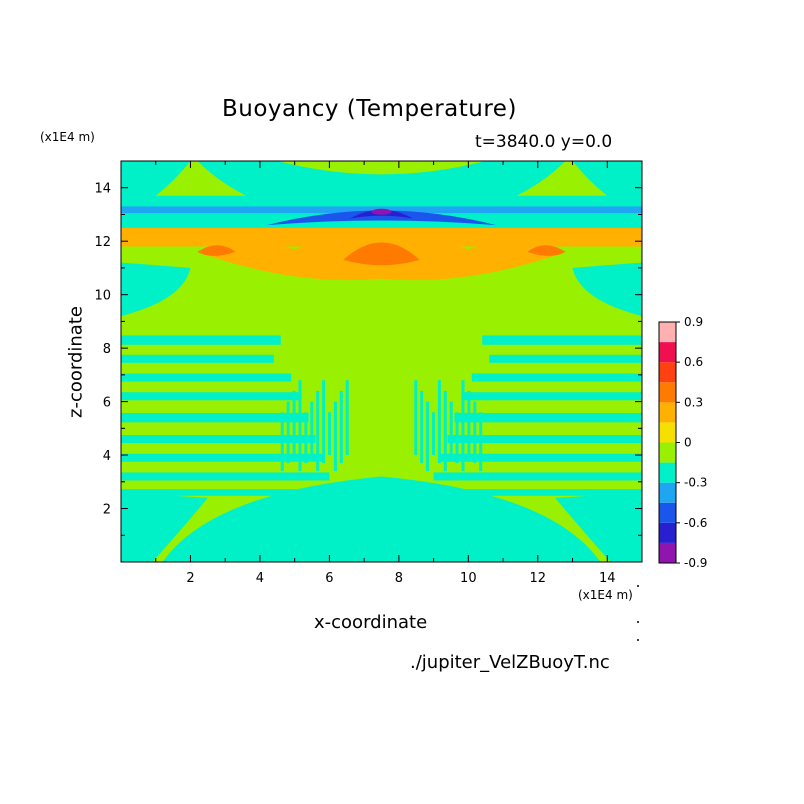 The image size is (804, 804). Describe the element at coordinates (638, 613) in the screenshot. I see `corner-marks` at that location.